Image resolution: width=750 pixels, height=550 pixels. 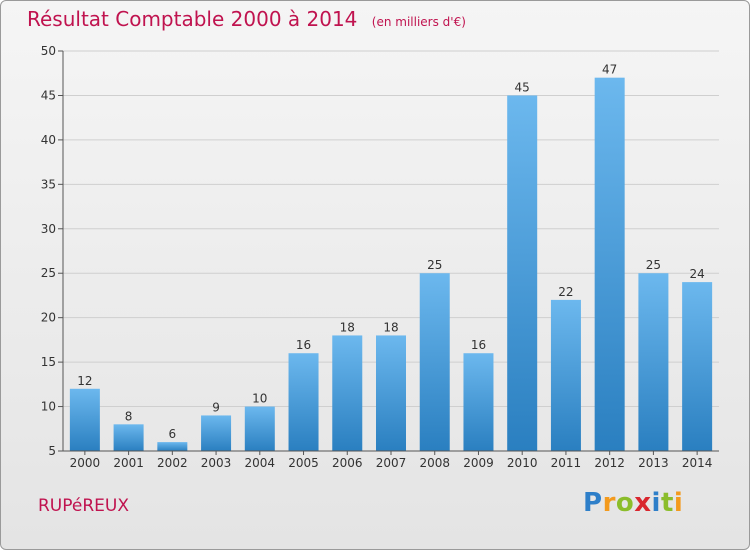 What do you see at coordinates (593, 503) in the screenshot?
I see `logo-letter: P` at bounding box center [593, 503].